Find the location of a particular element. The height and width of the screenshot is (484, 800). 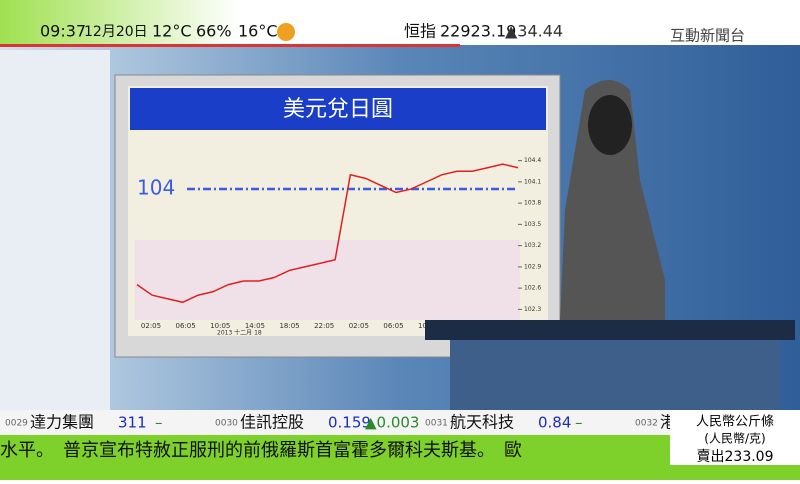

gold-unit: (人民幣/克) is located at coordinates (734, 439).